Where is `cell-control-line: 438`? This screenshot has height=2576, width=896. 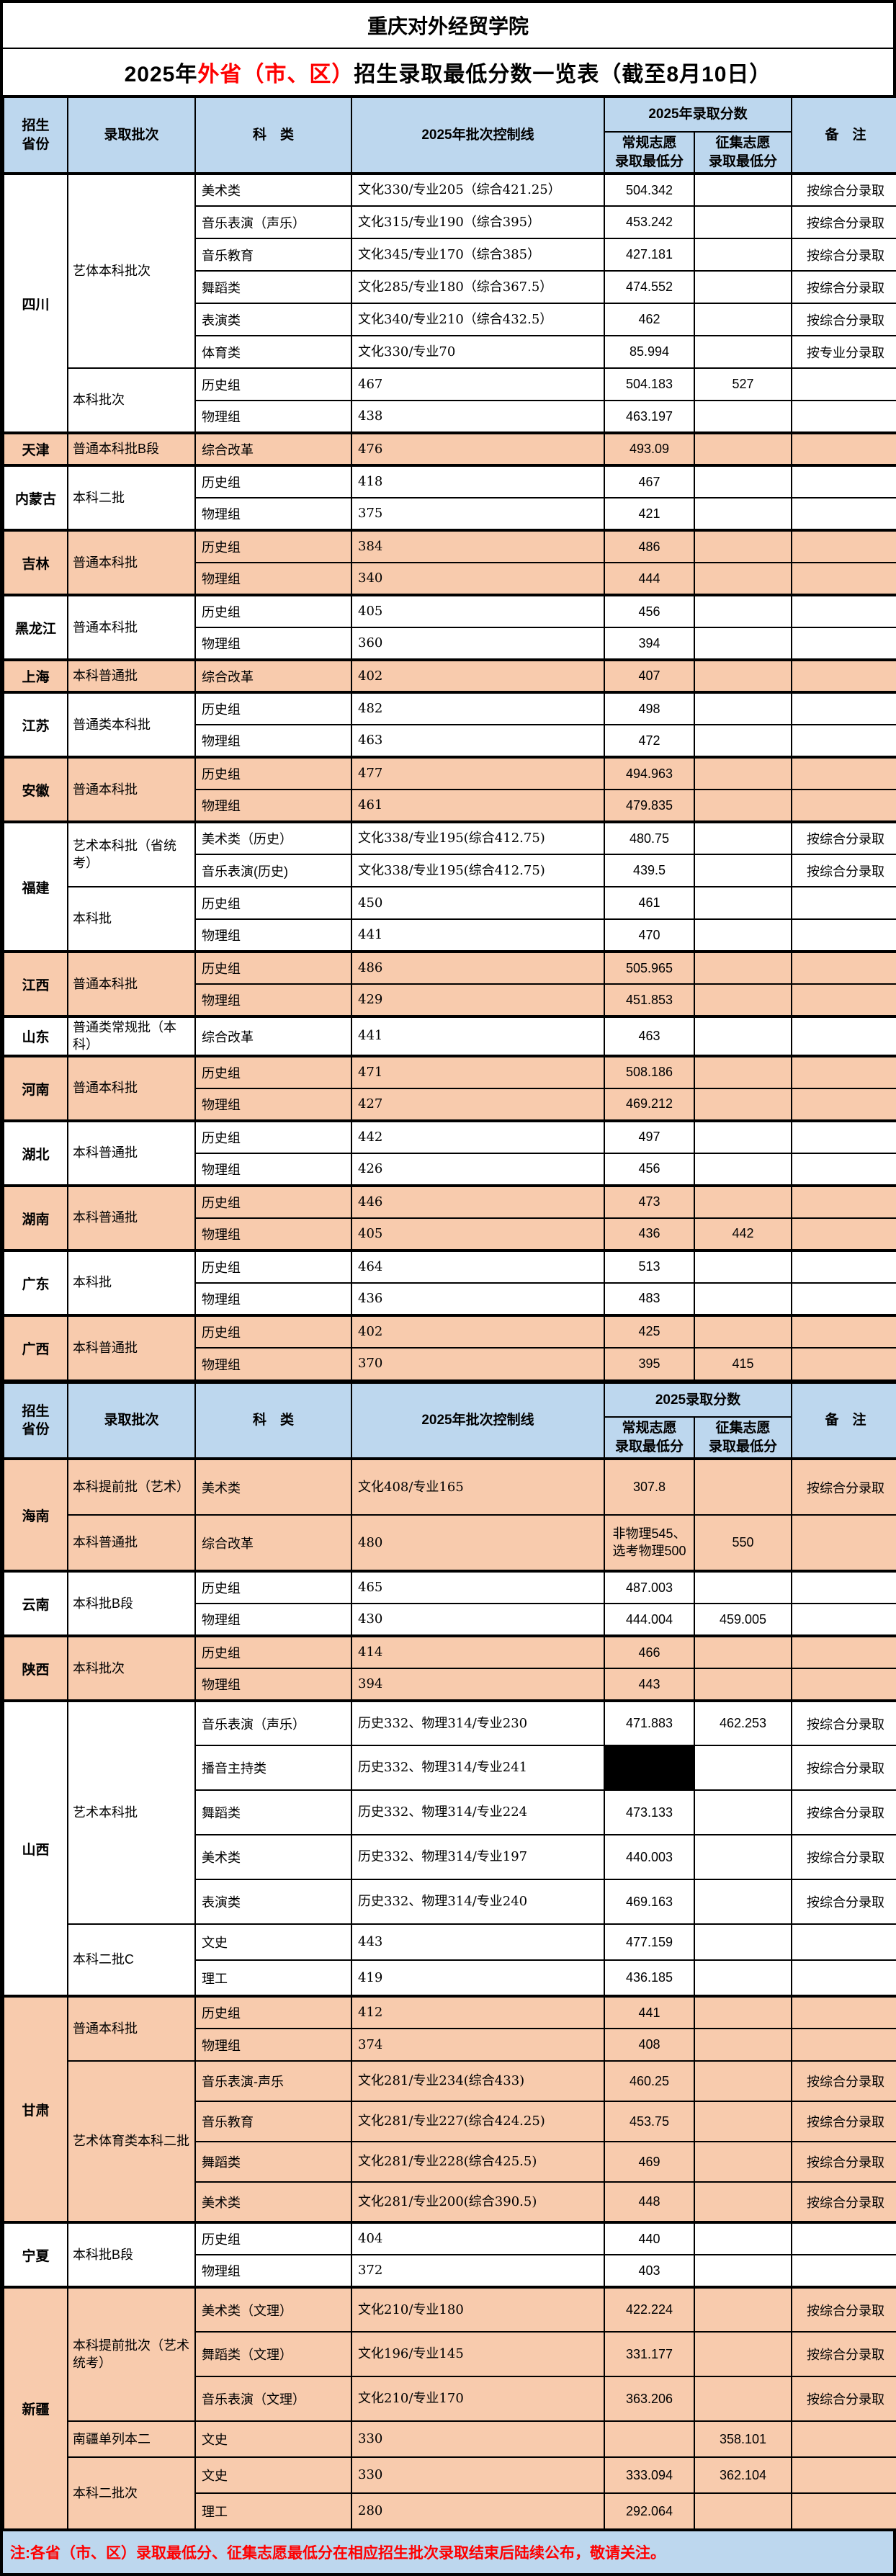
cell-control-line: 438 is located at coordinates (478, 417).